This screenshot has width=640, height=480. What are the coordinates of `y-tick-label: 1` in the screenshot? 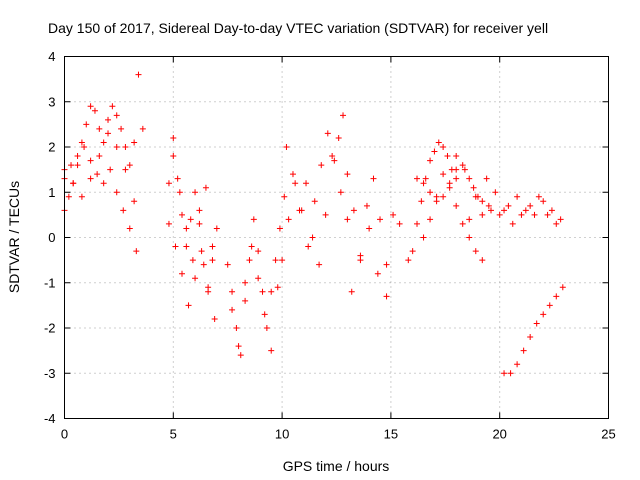 It's located at (51, 192).